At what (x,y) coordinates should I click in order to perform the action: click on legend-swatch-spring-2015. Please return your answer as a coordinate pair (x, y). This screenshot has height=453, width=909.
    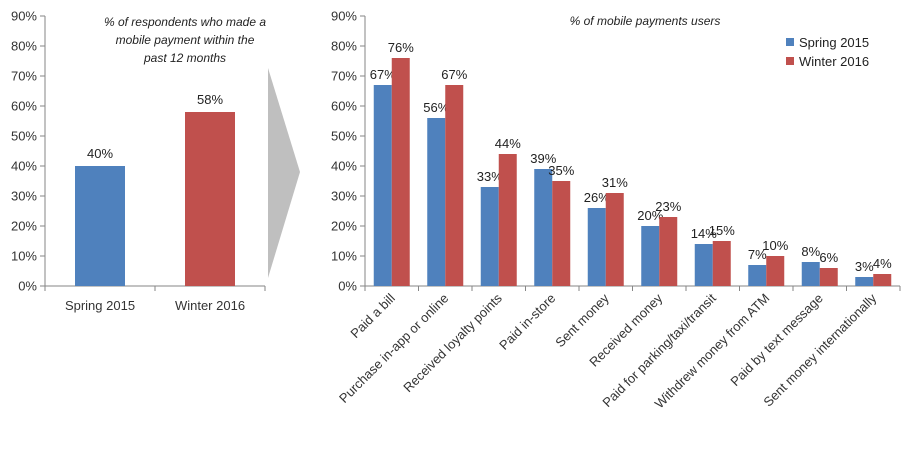
    Looking at the image, I should click on (790, 42).